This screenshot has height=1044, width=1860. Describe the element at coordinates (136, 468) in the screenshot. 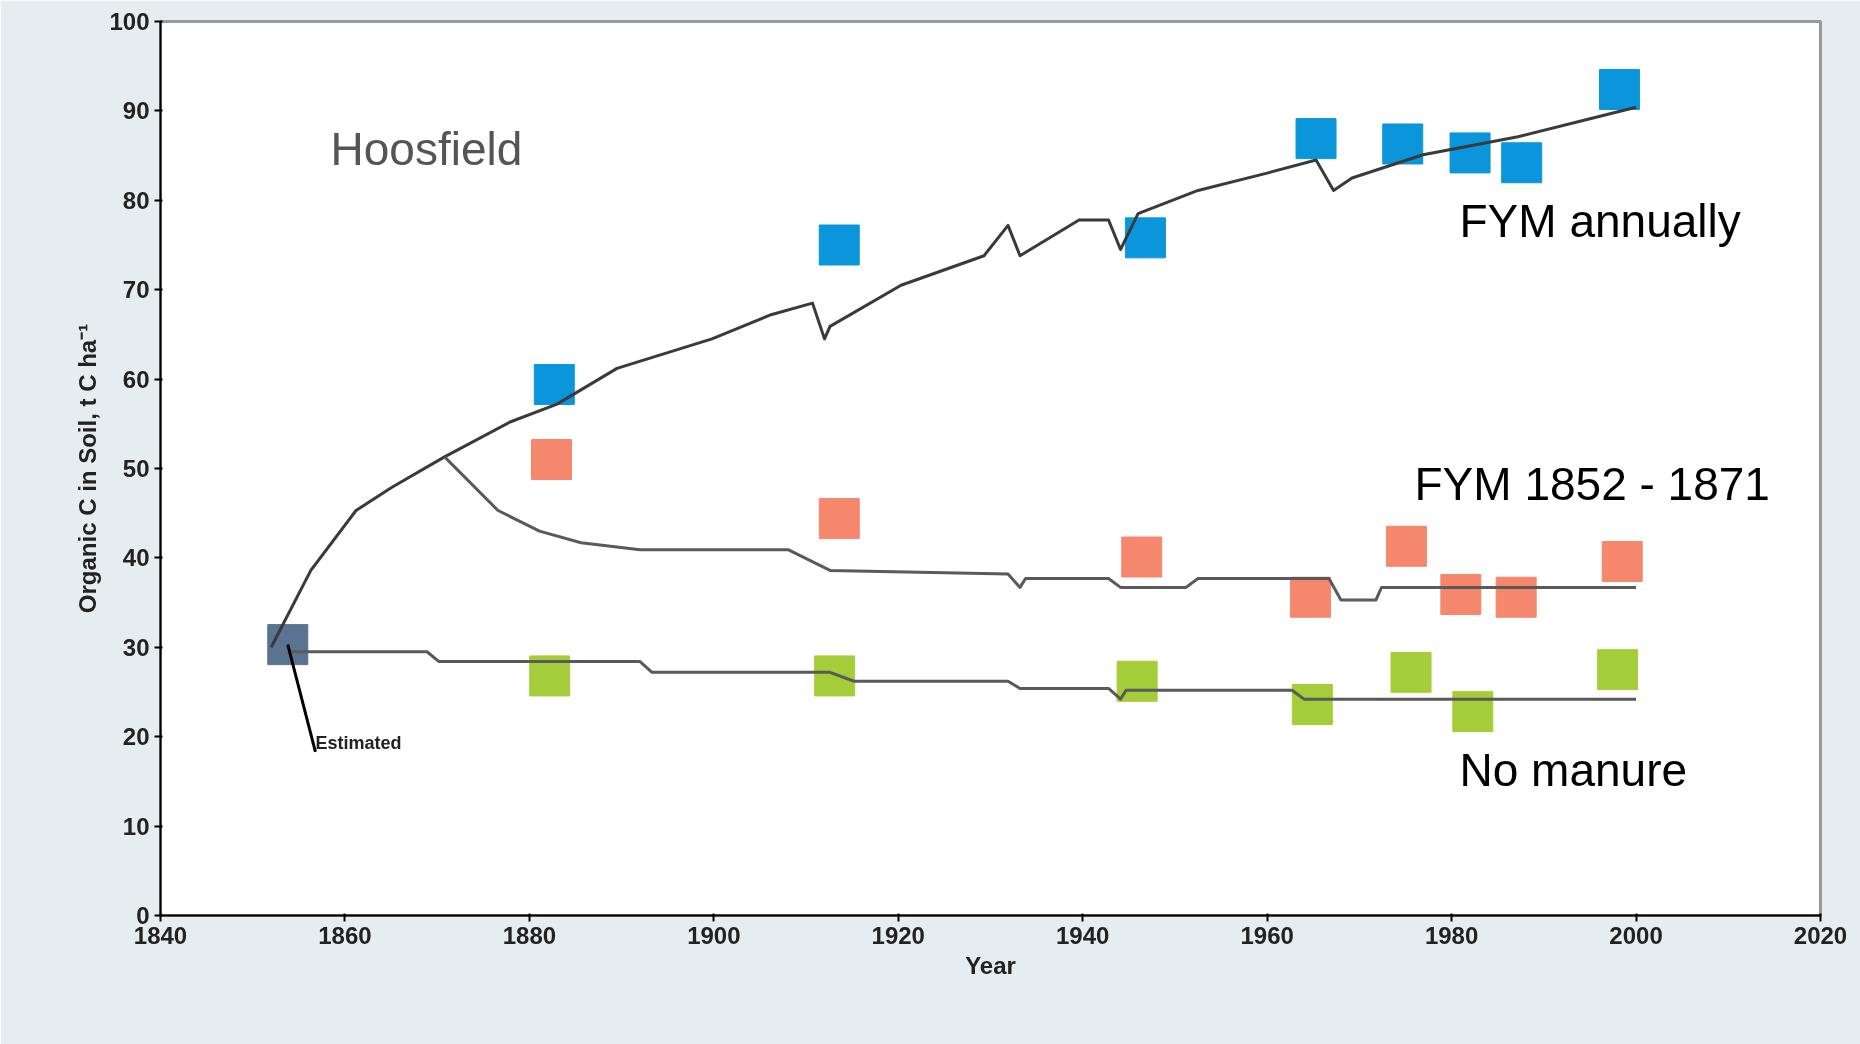

I see `y-tick-label: 50` at that location.